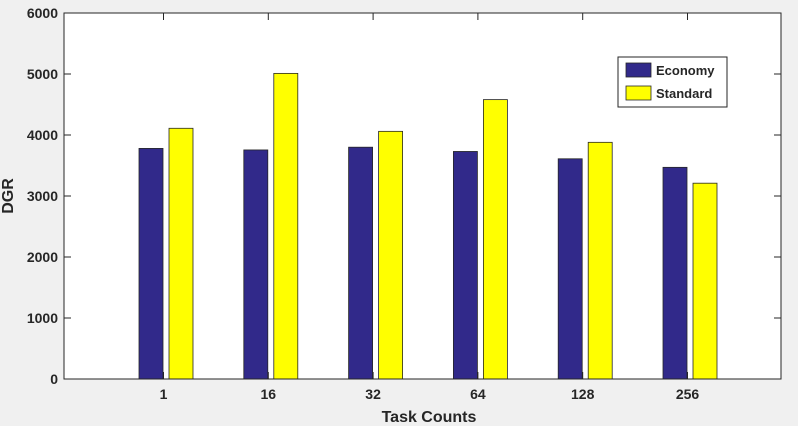  Describe the element at coordinates (638, 70) in the screenshot. I see `legend-swatch-economy` at that location.